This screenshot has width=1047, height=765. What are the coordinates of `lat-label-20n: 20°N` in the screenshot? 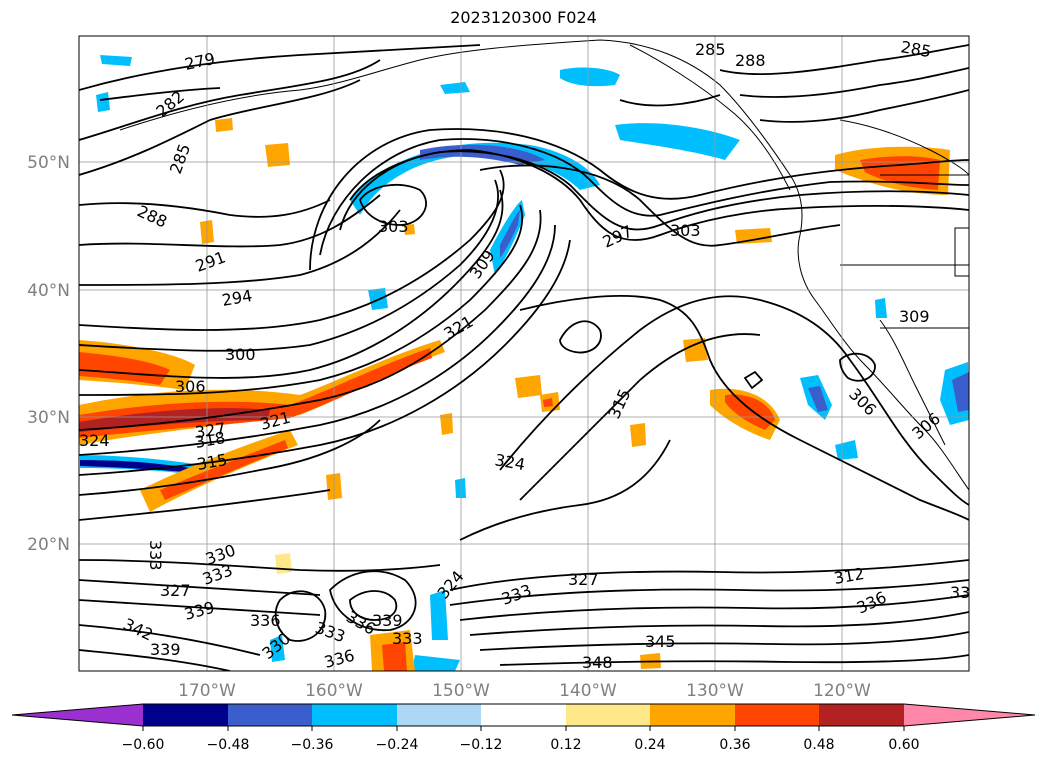 It's located at (48, 545).